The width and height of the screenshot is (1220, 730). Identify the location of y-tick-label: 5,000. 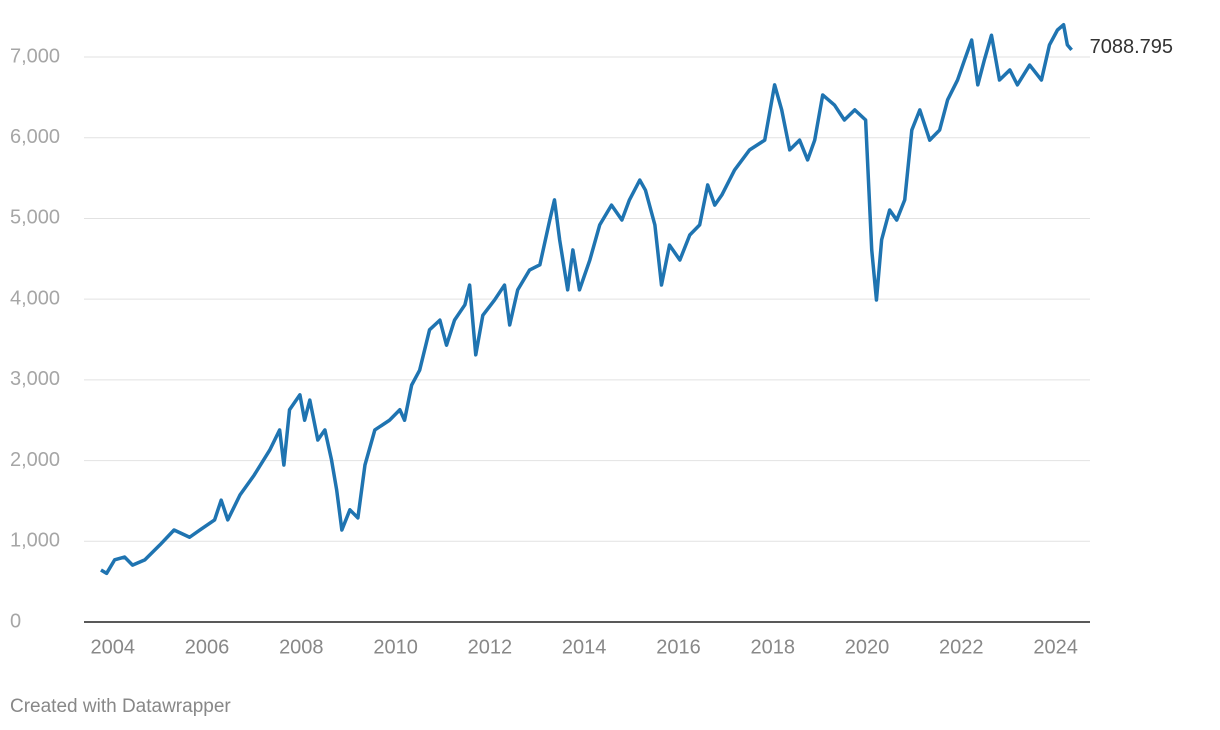
(35, 218).